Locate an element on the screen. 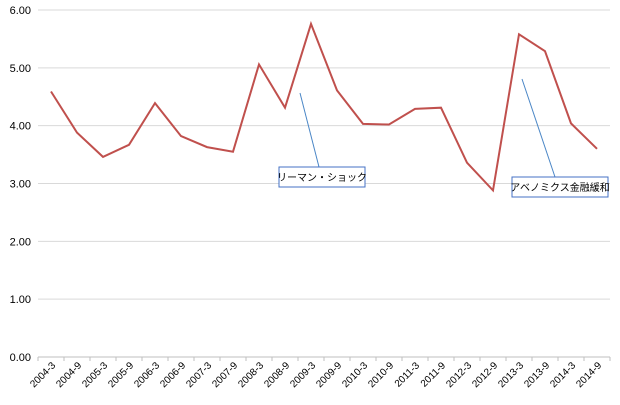 The width and height of the screenshot is (620, 405). annotation-label-lehman: リーマン・ショック is located at coordinates (322, 178).